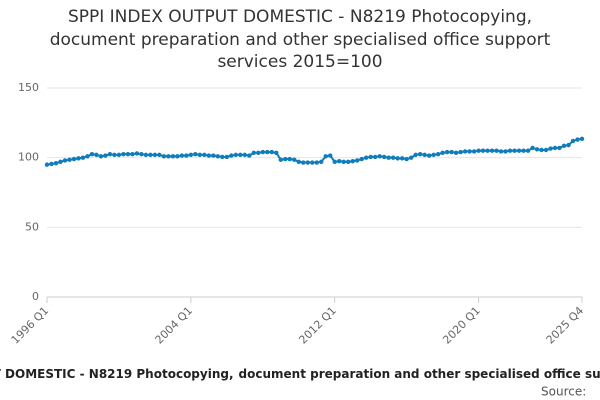 Image resolution: width=600 pixels, height=400 pixels. What do you see at coordinates (461, 325) in the screenshot?
I see `x-tick-label: 2020 Q1` at bounding box center [461, 325].